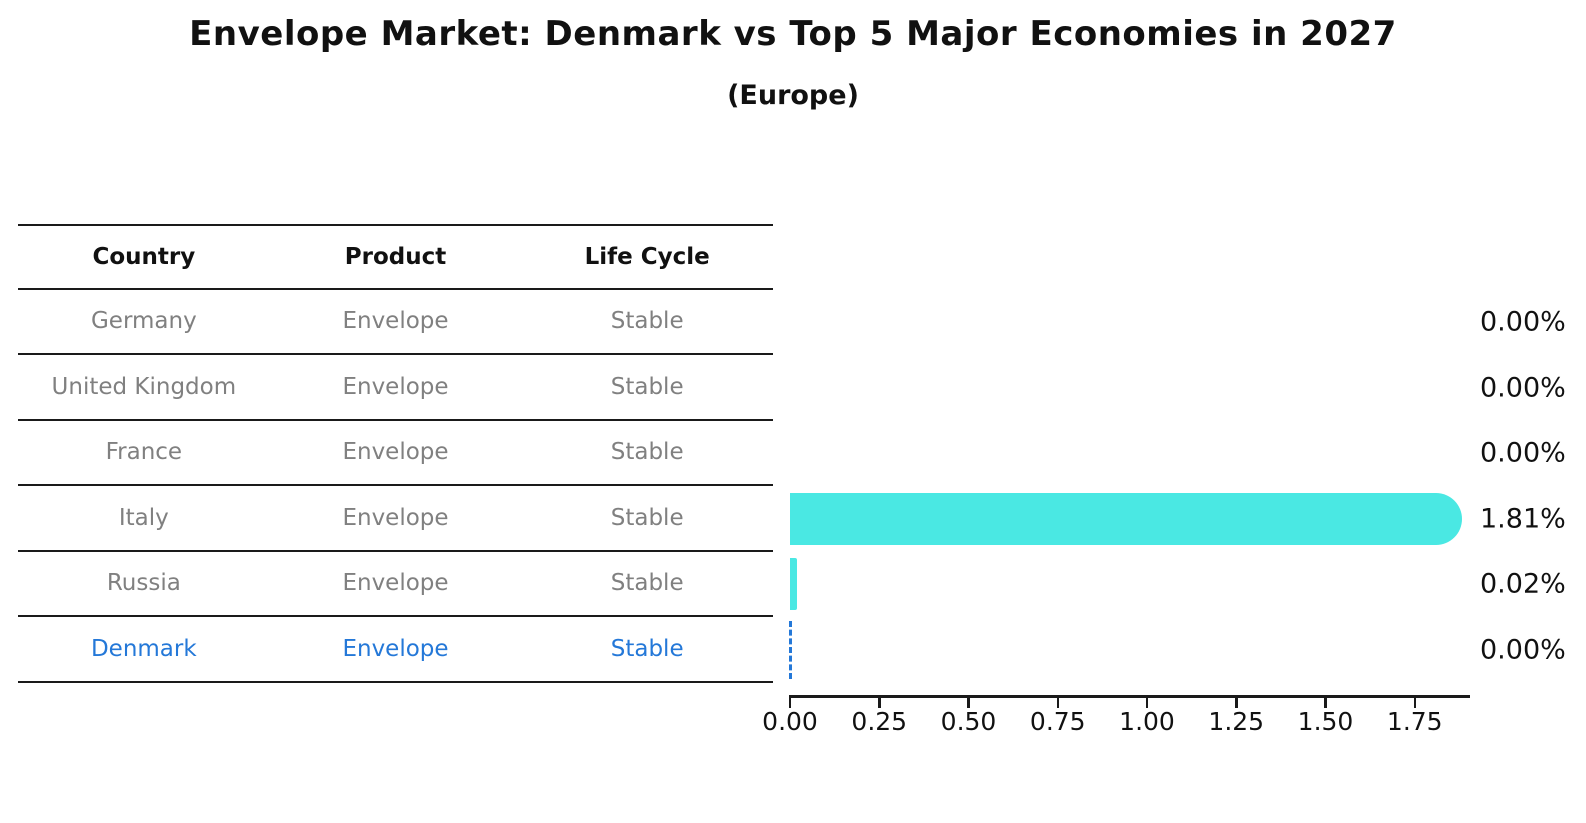 This screenshot has height=823, width=1586. Describe the element at coordinates (790, 649) in the screenshot. I see `denmark-zero-dashed-line` at that location.